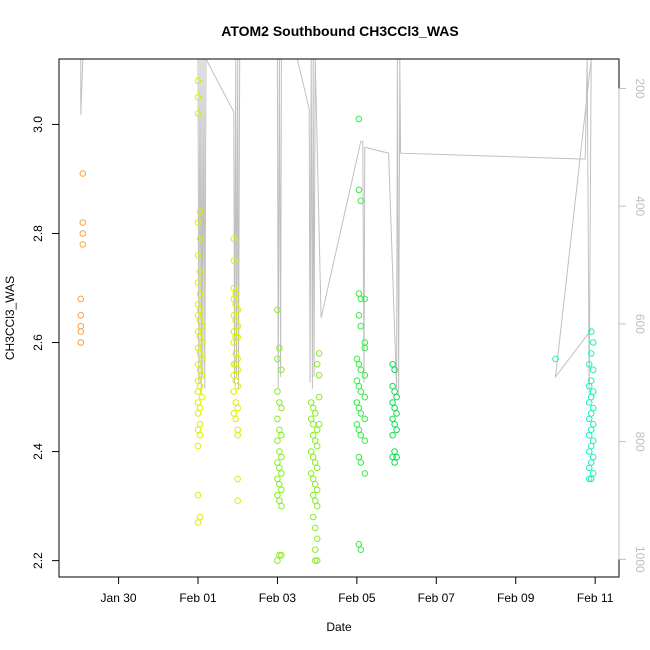 This screenshot has width=650, height=650. What do you see at coordinates (198, 598) in the screenshot?
I see `x-tick-label: Feb 01` at bounding box center [198, 598].